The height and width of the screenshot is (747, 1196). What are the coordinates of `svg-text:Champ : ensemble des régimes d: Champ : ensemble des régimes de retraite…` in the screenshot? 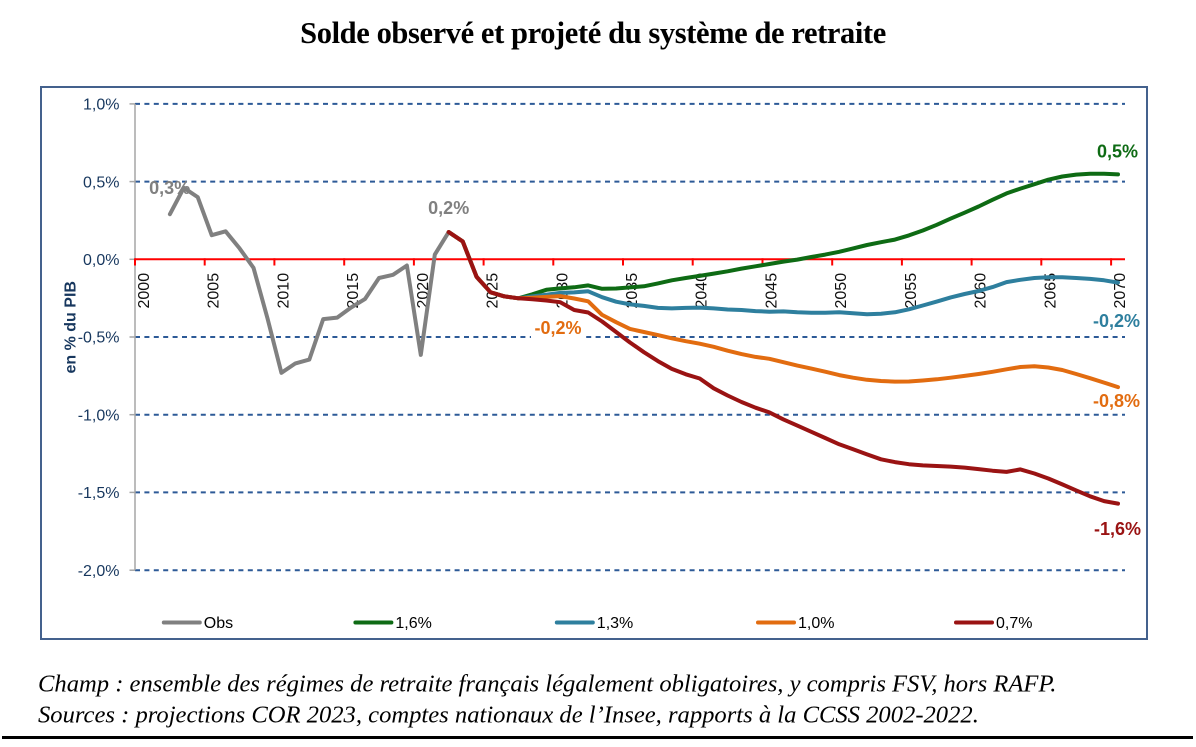 It's located at (547, 684).